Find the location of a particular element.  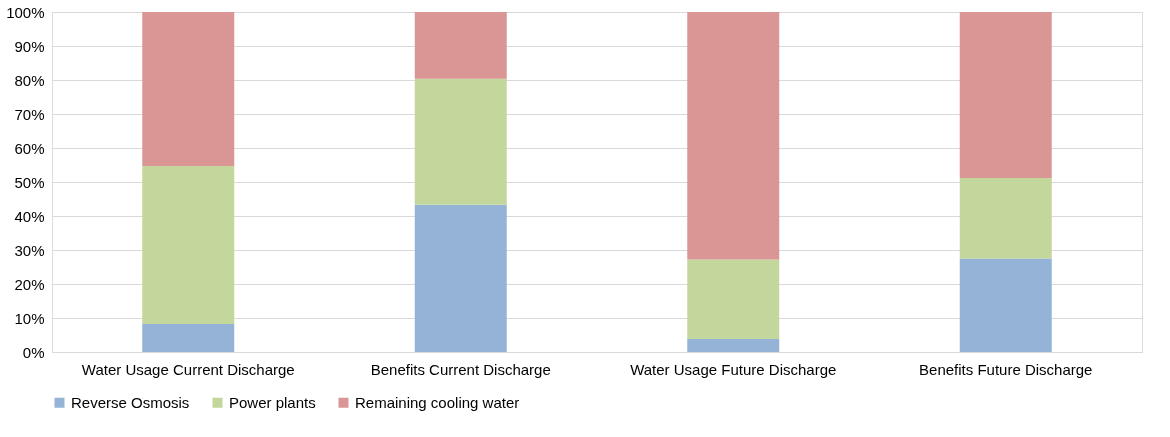

y-tick-label: 40% is located at coordinates (29, 216).